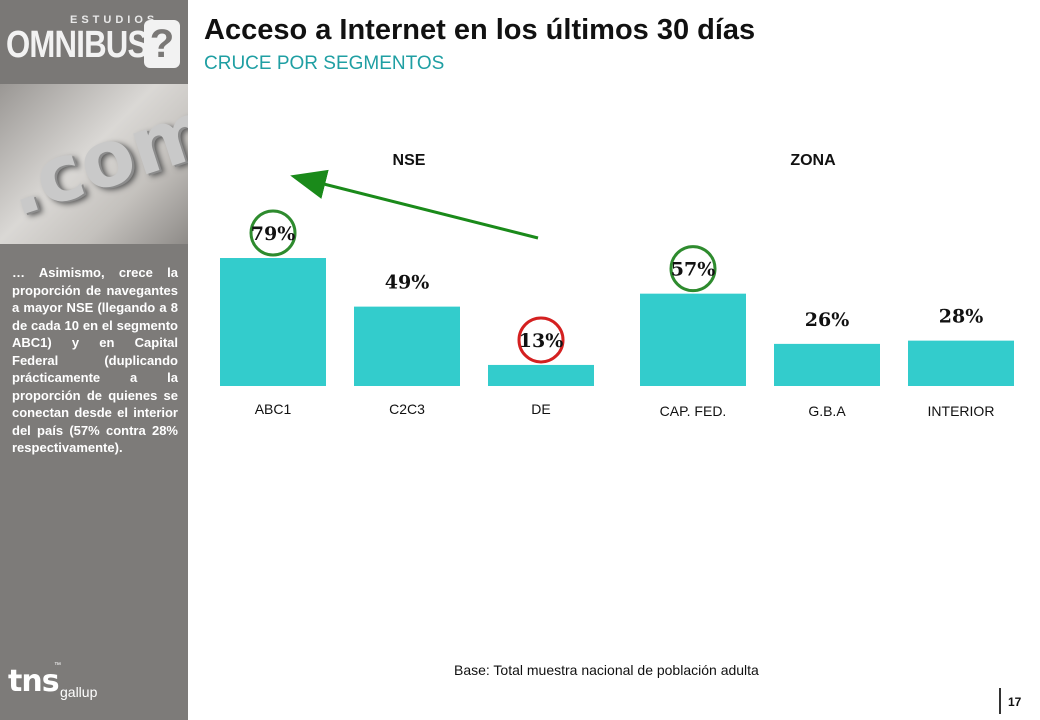 The image size is (1040, 720). Describe the element at coordinates (961, 317) in the screenshot. I see `data-label: 28%` at that location.